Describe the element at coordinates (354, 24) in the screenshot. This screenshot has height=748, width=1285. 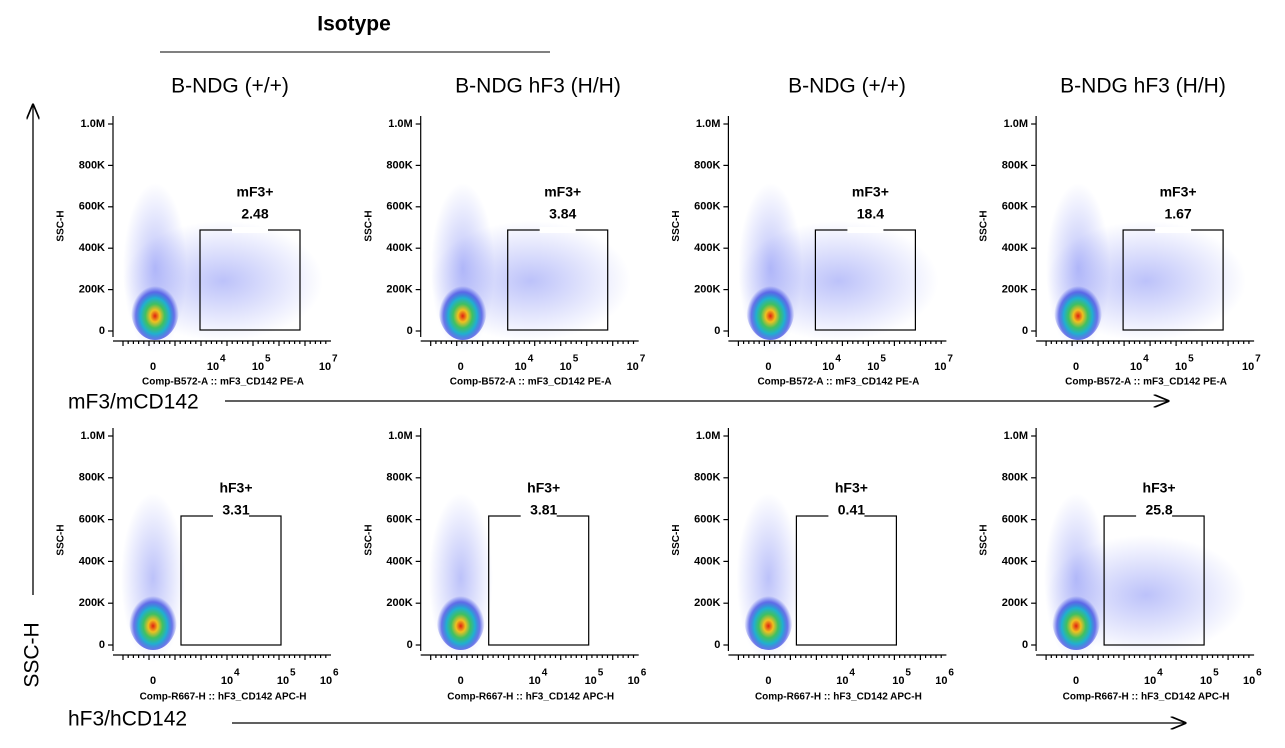
I see `header-title: Isotype` at that location.